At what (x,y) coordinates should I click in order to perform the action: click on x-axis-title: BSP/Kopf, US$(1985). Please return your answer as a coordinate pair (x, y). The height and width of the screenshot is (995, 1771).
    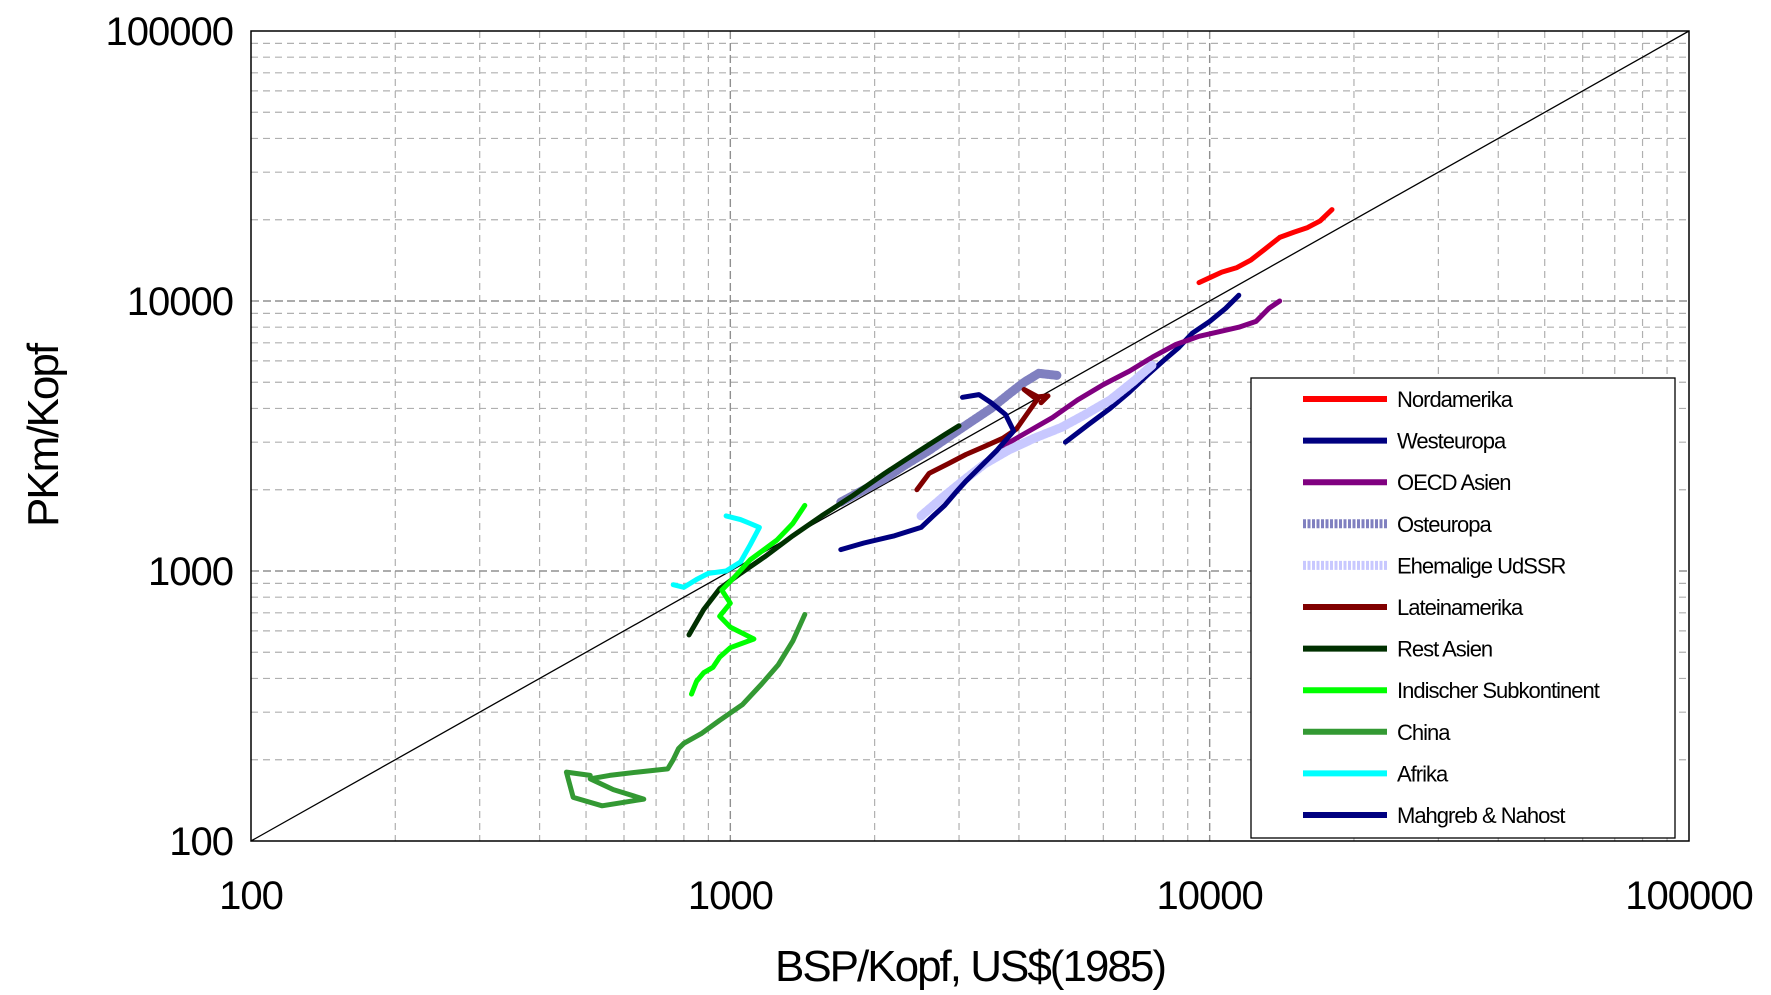
    Looking at the image, I should click on (970, 966).